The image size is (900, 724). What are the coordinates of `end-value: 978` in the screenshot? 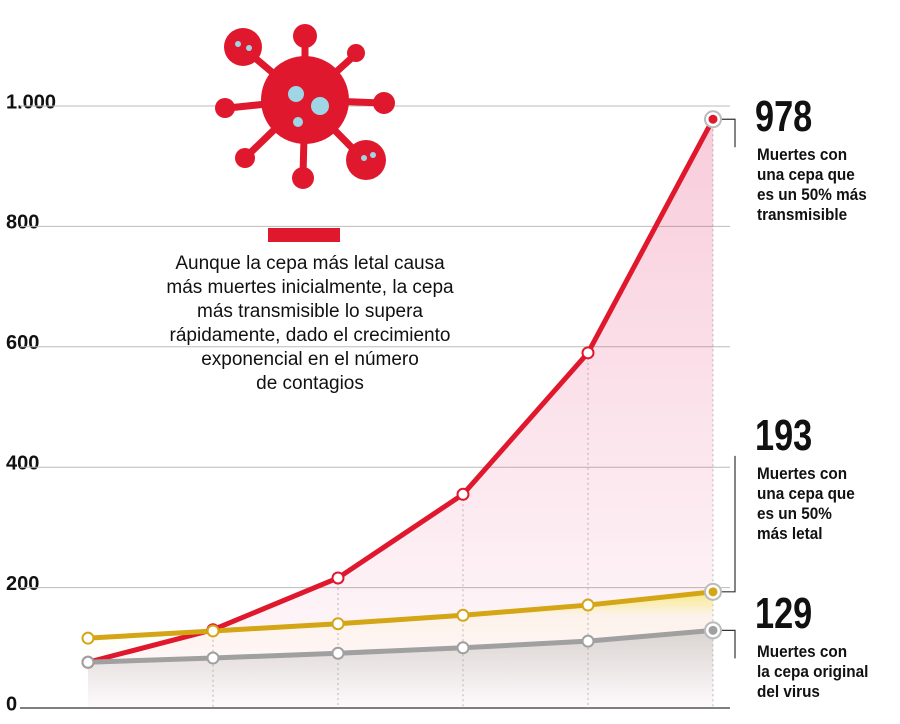 It's located at (784, 117).